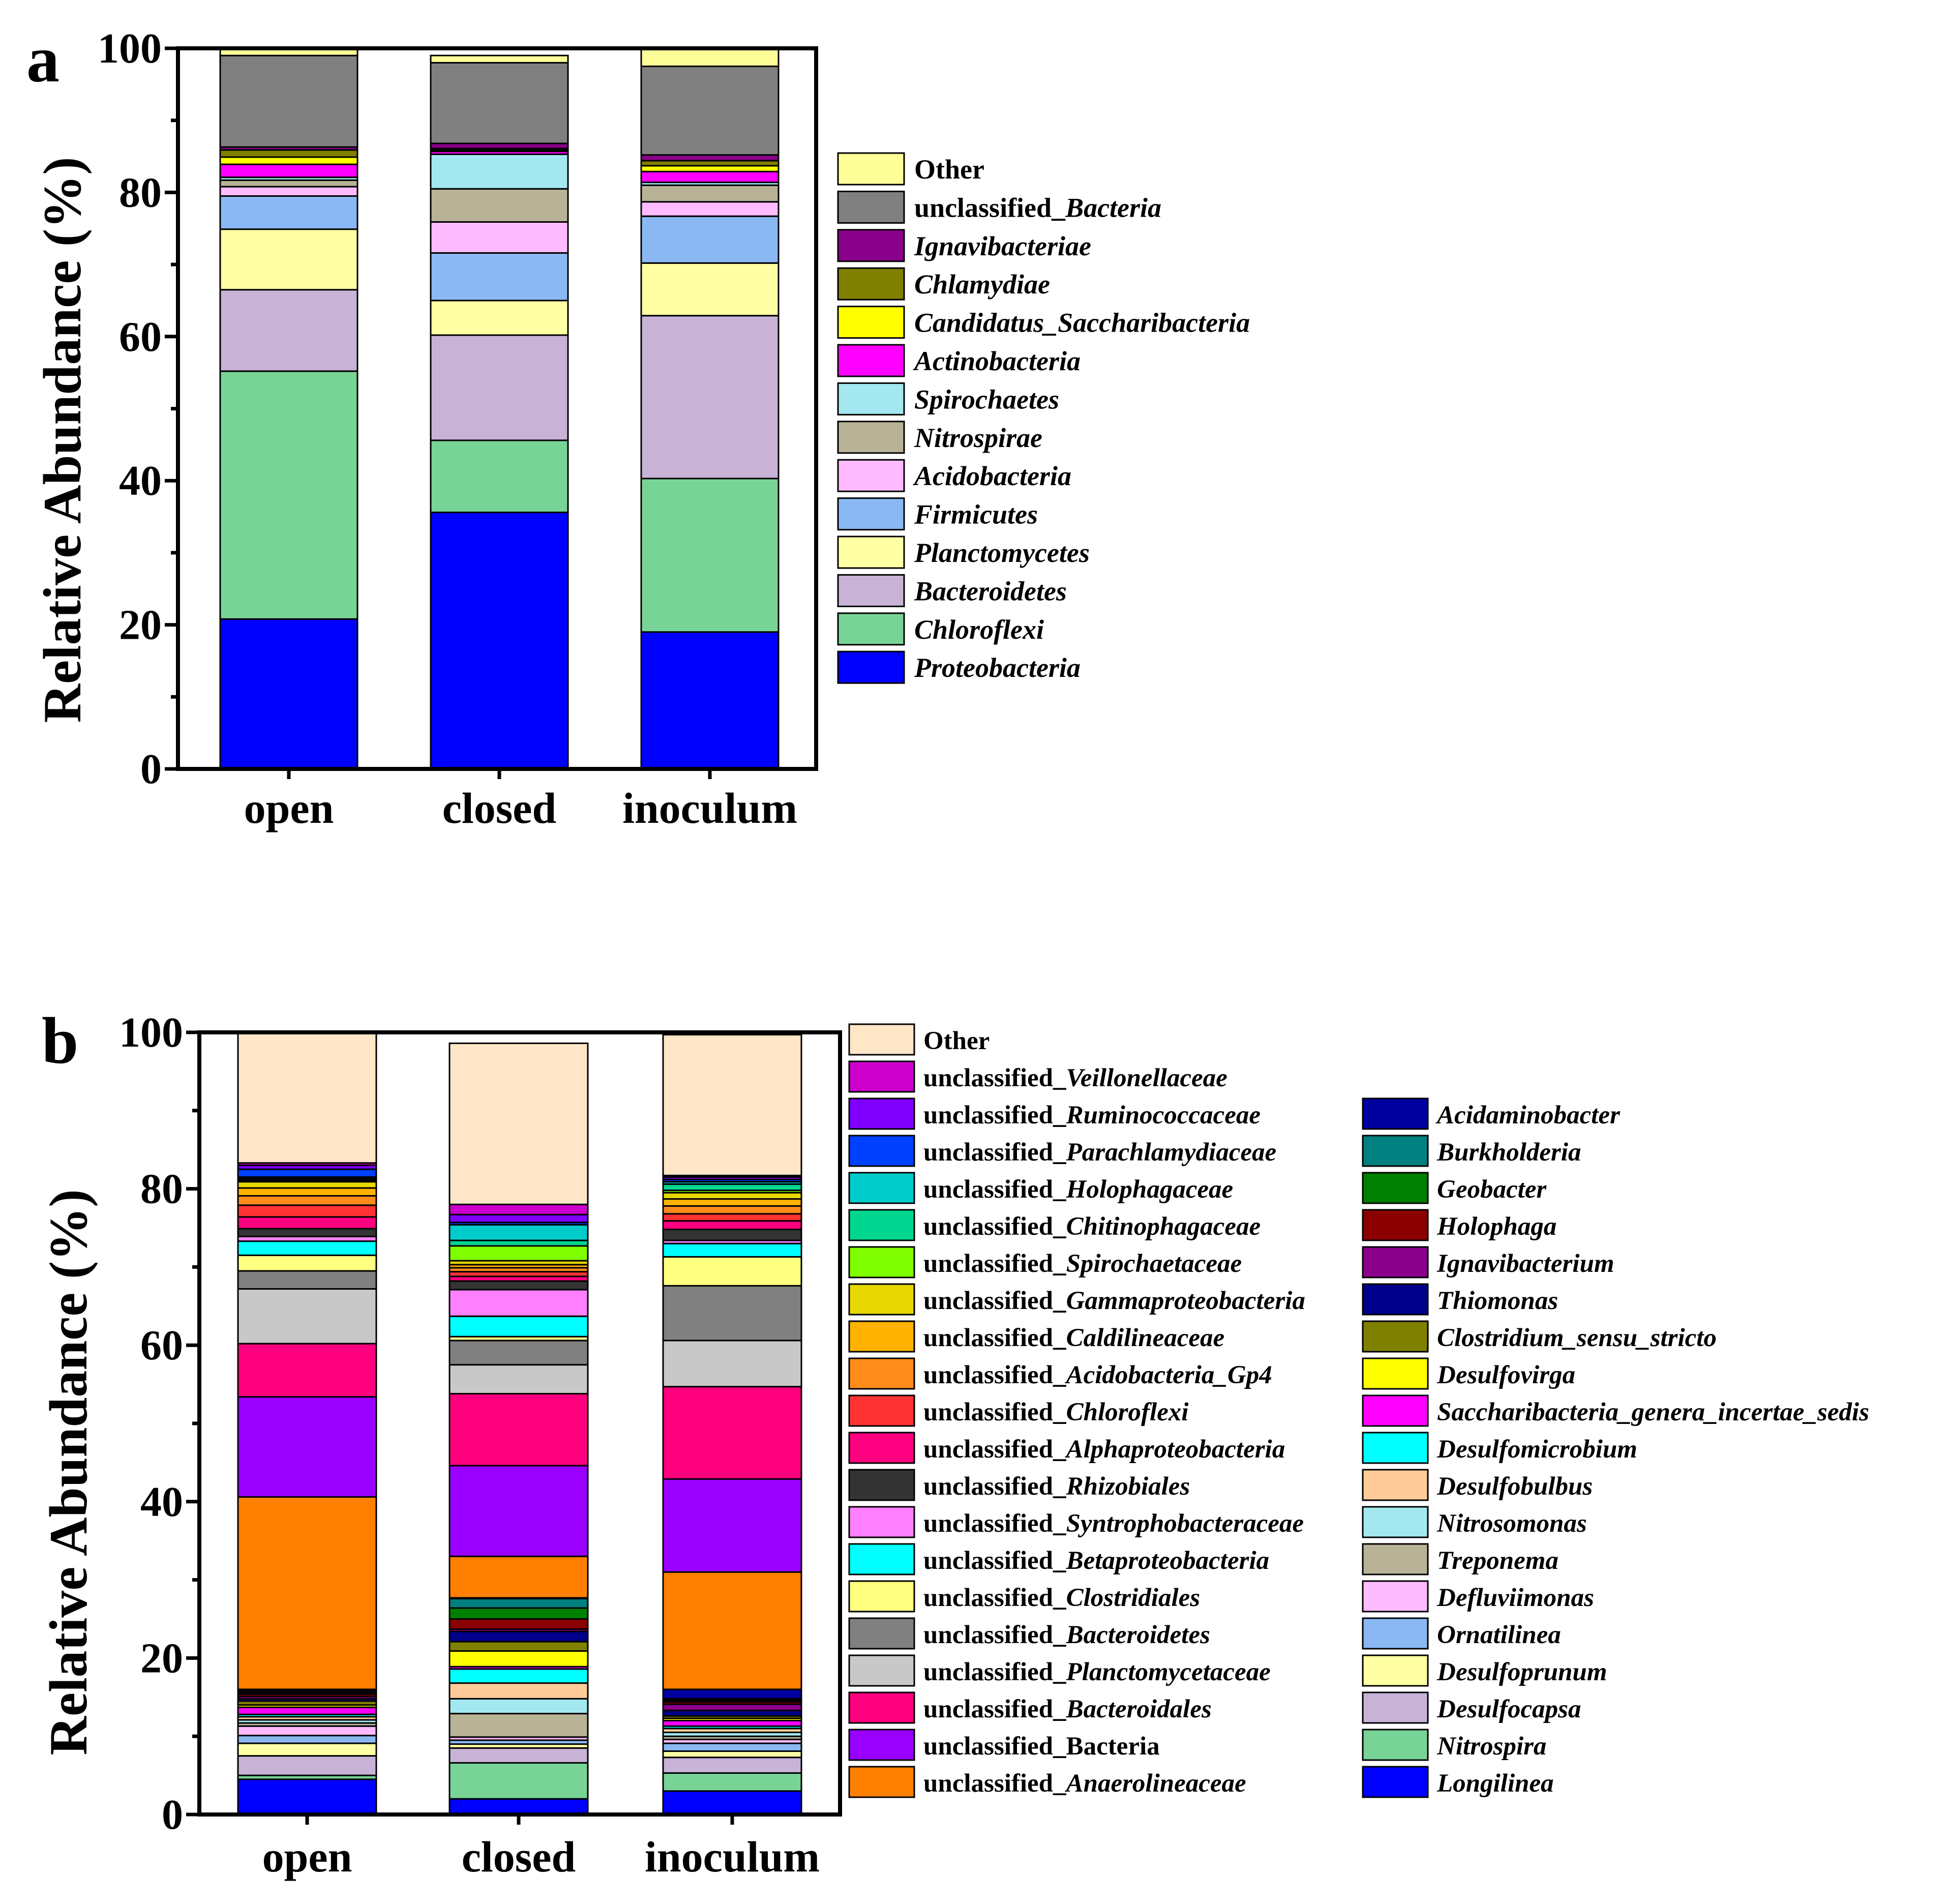  I want to click on legend-item-desulfomicrobium: Desulfomicrobium, so click(1499, 1448).